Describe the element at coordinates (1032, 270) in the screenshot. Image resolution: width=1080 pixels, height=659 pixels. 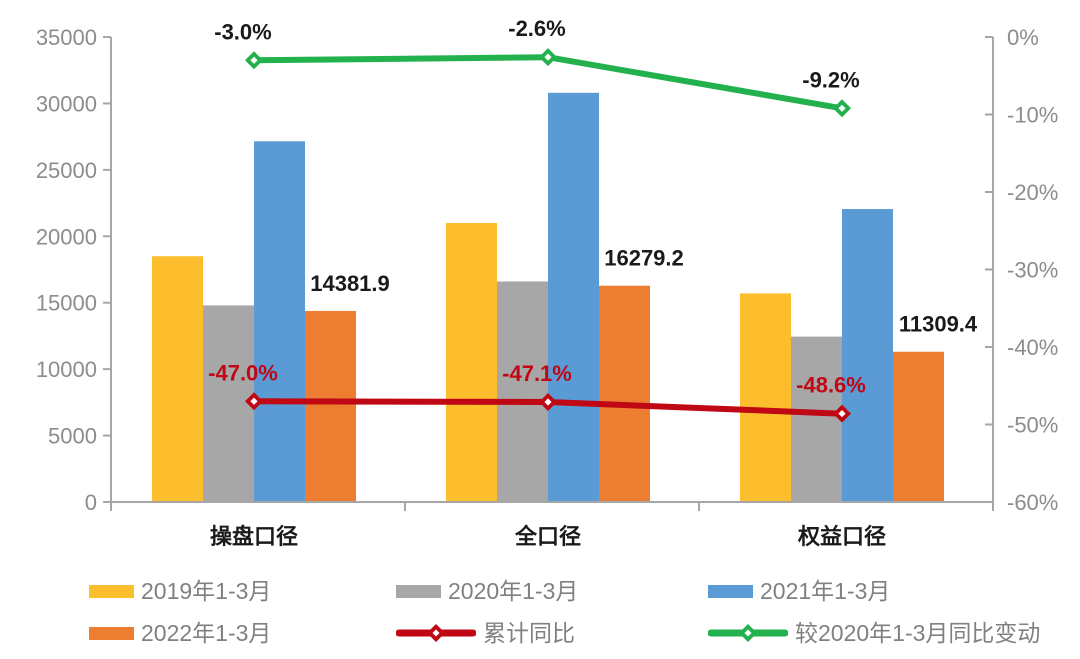
I see `right-tick-label--30%: -30%` at that location.